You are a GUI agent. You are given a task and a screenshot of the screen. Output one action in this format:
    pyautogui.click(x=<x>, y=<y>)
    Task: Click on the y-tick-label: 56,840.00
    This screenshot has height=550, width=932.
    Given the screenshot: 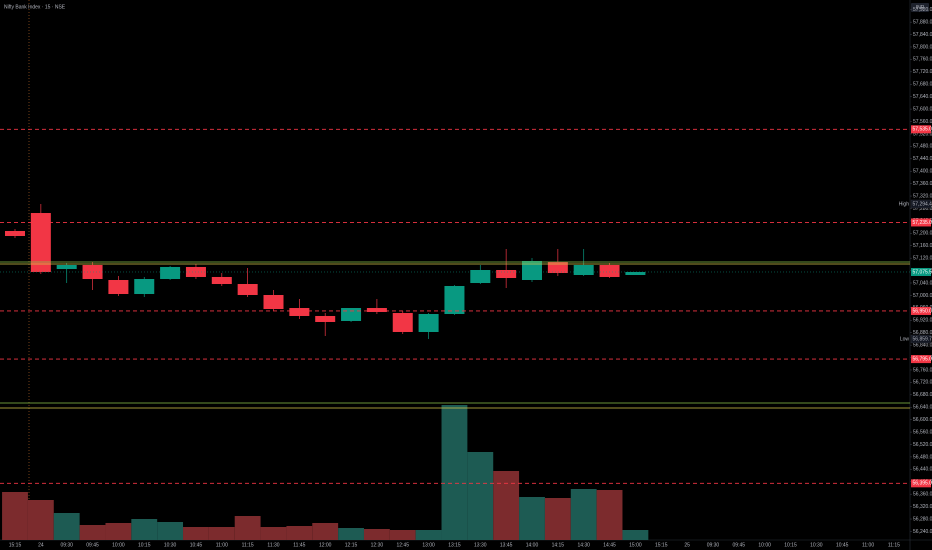 What is the action you would take?
    pyautogui.click(x=922, y=345)
    